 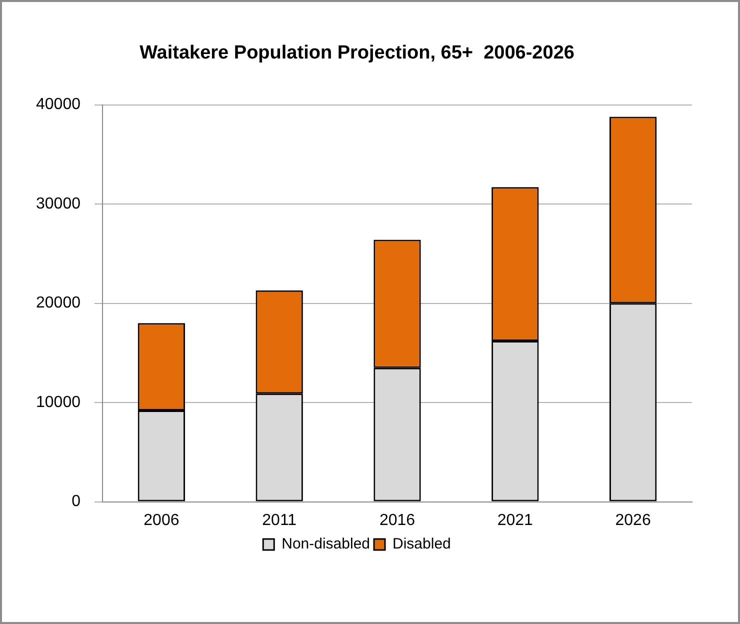 I want to click on chart-title: Waitakere Population Projection, 65+ 2006-2026, so click(x=357, y=53).